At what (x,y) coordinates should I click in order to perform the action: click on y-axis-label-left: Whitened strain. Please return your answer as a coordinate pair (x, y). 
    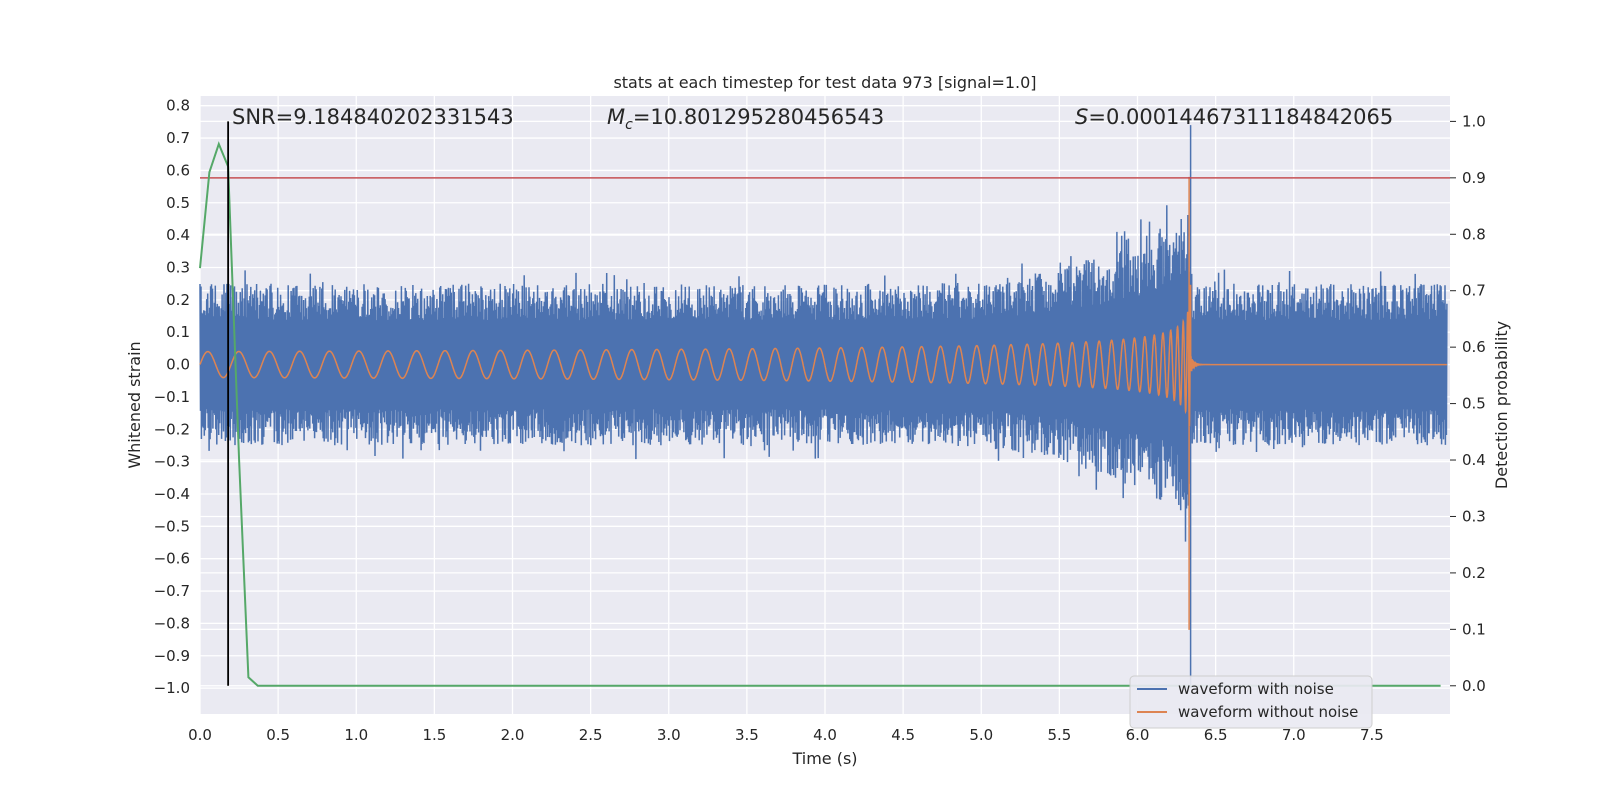
    Looking at the image, I should click on (134, 404).